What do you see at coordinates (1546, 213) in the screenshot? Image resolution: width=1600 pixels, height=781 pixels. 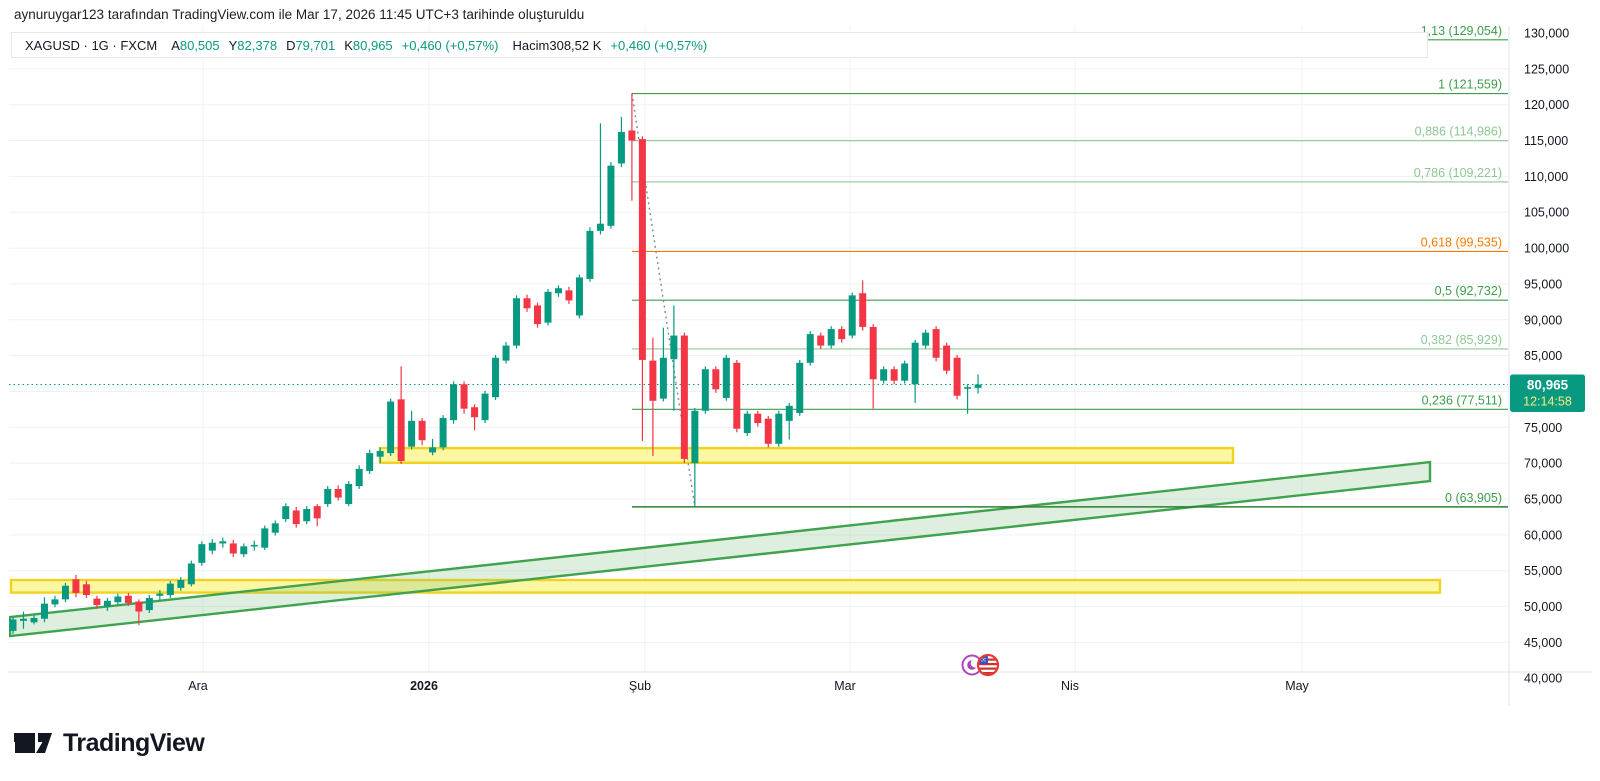 I see `price-tick: 105,000` at bounding box center [1546, 213].